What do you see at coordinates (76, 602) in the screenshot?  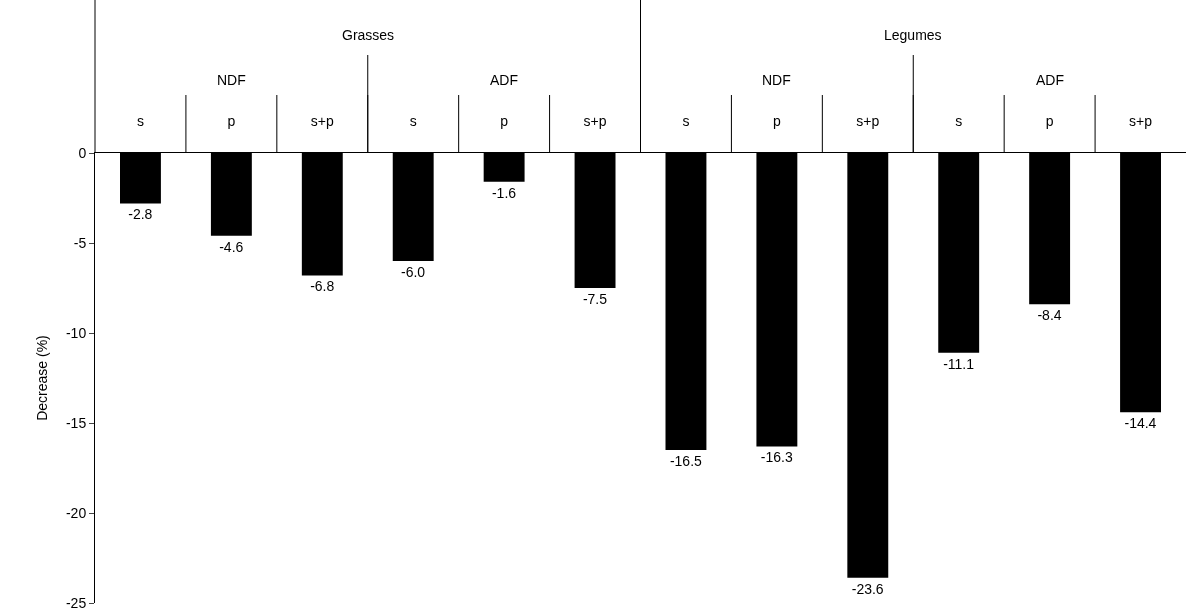 I see `y-tick-label: -25` at bounding box center [76, 602].